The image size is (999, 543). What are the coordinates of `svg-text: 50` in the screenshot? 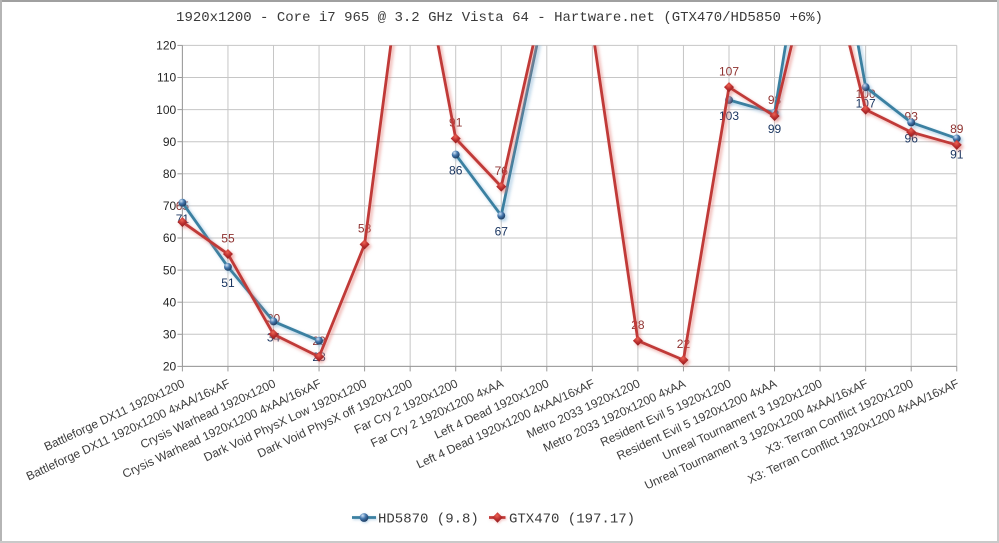 It's located at (170, 270).